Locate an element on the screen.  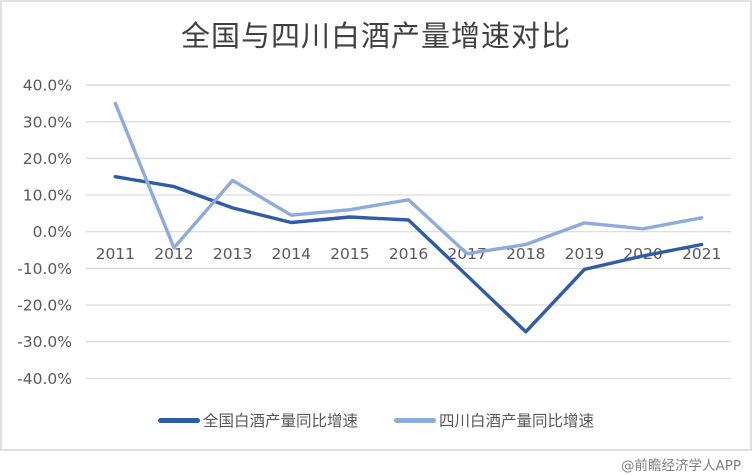
legend-label-sichuan: 四川白酒产量同比增速 is located at coordinates (517, 421).